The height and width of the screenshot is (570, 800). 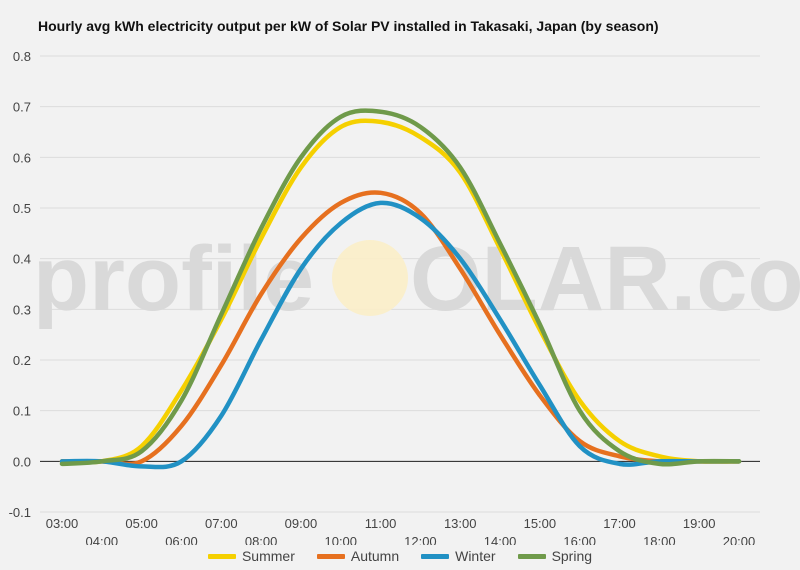 What do you see at coordinates (699, 523) in the screenshot?
I see `x-tick-label: 19:00` at bounding box center [699, 523].